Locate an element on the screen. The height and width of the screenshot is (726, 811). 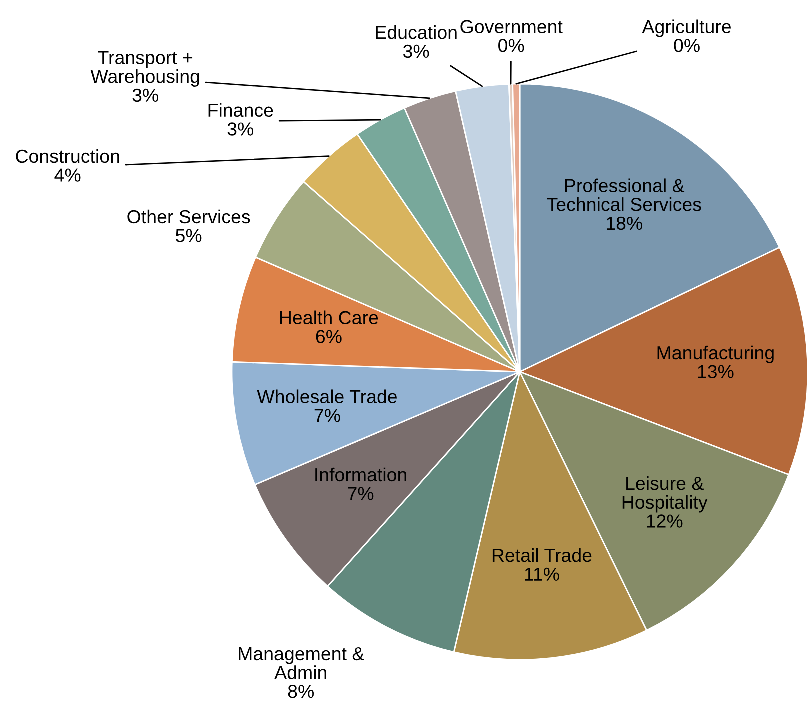
slice-label: Finance is located at coordinates (241, 110).